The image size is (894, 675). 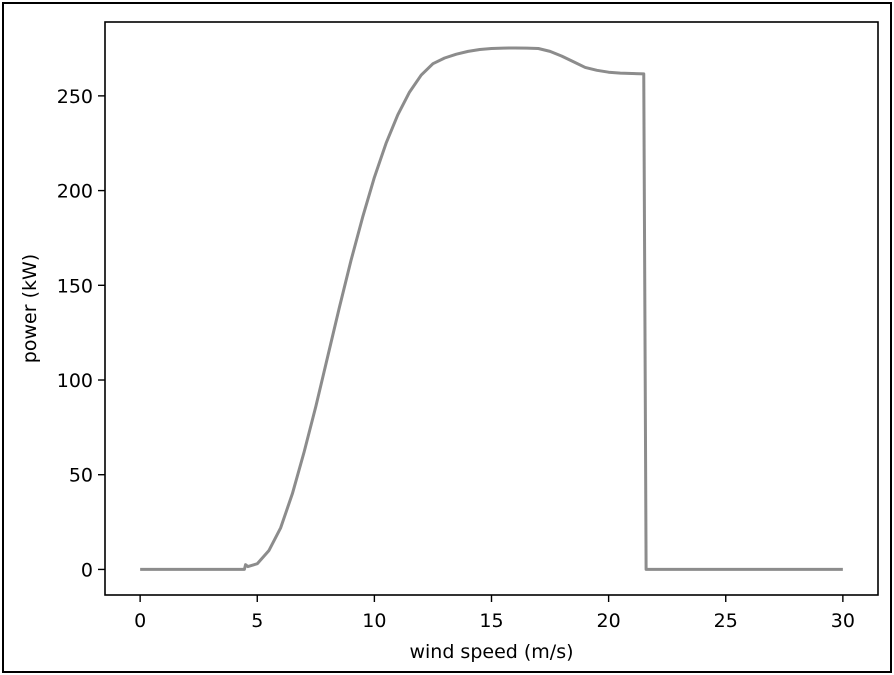 I want to click on y-tick-label: 50, so click(x=81, y=476).